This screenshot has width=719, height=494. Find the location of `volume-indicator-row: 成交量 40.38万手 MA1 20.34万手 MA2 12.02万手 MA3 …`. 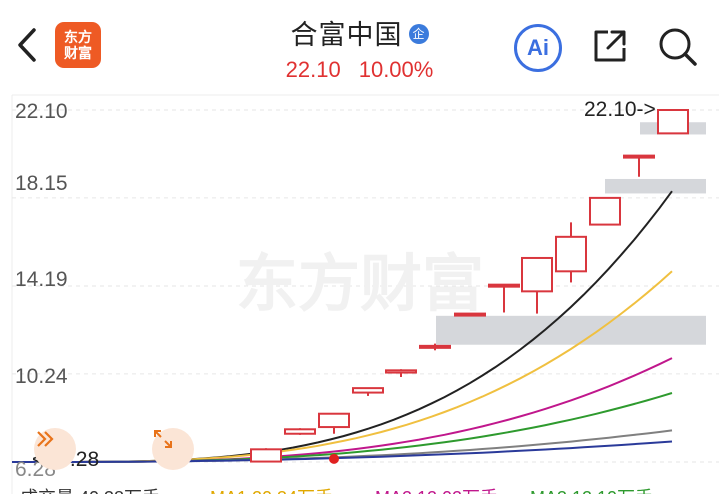

volume-indicator-row: 成交量 40.38万手 MA1 20.34万手 MA2 12.02万手 MA3 … is located at coordinates (359, 489).